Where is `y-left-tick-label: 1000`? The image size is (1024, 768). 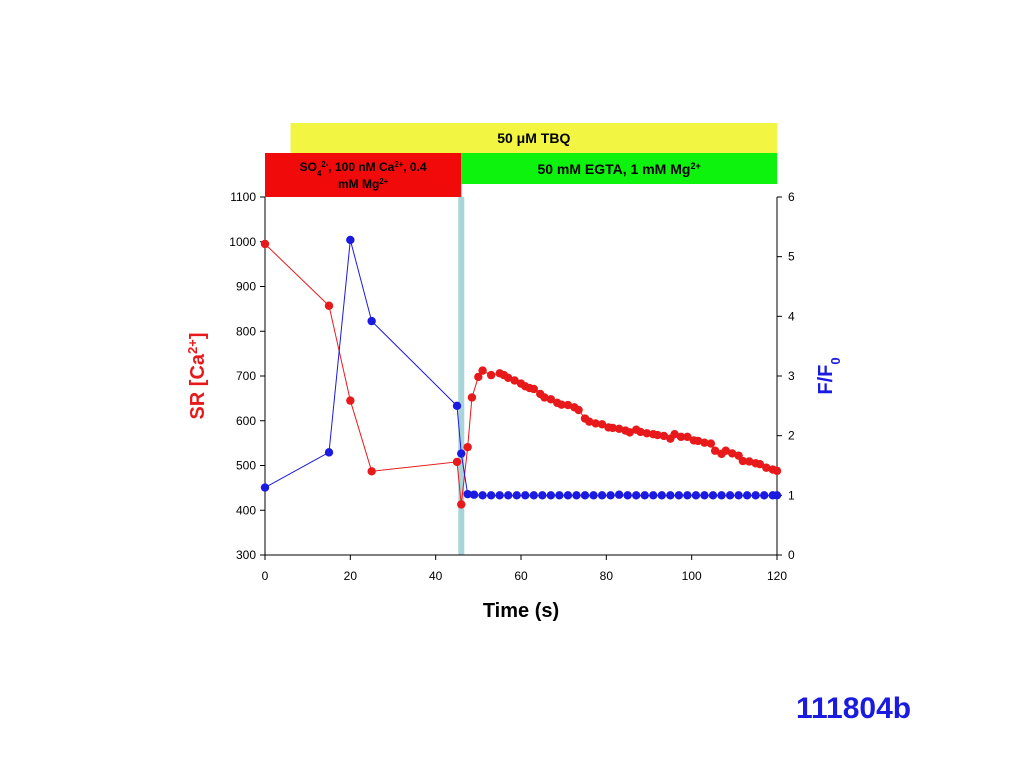 y-left-tick-label: 1000 is located at coordinates (242, 242).